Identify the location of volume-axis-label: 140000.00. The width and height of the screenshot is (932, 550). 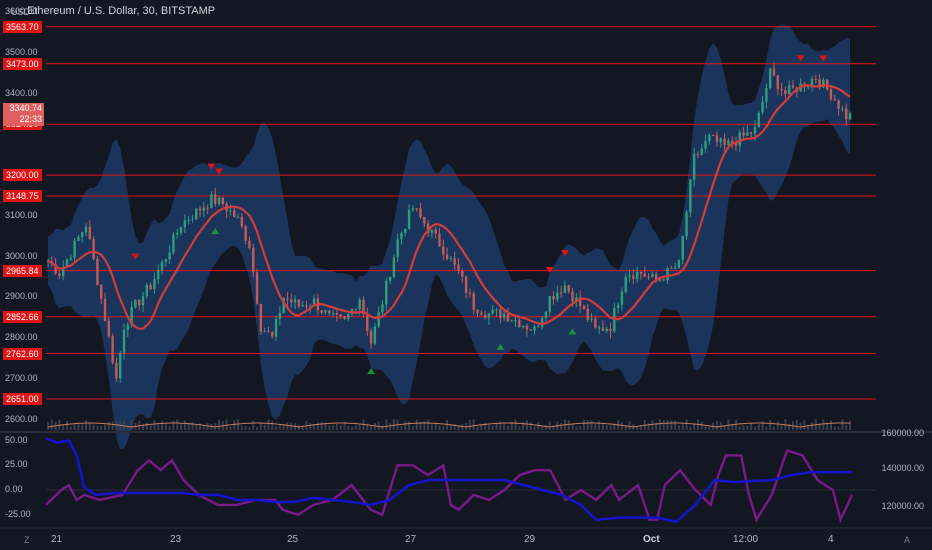
(902, 468).